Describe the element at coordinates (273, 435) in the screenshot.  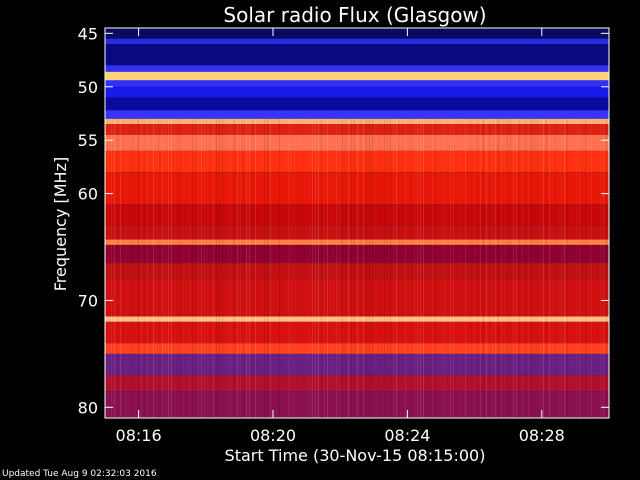
I see `x-tick-label: 08:20` at that location.